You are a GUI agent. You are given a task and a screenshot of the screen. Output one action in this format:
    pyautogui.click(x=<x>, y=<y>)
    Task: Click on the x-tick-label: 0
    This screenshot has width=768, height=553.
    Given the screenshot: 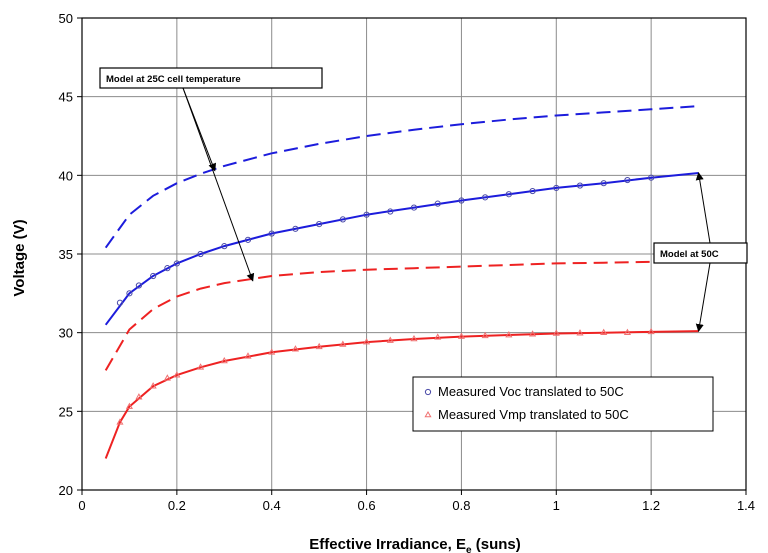 What is the action you would take?
    pyautogui.click(x=81, y=505)
    